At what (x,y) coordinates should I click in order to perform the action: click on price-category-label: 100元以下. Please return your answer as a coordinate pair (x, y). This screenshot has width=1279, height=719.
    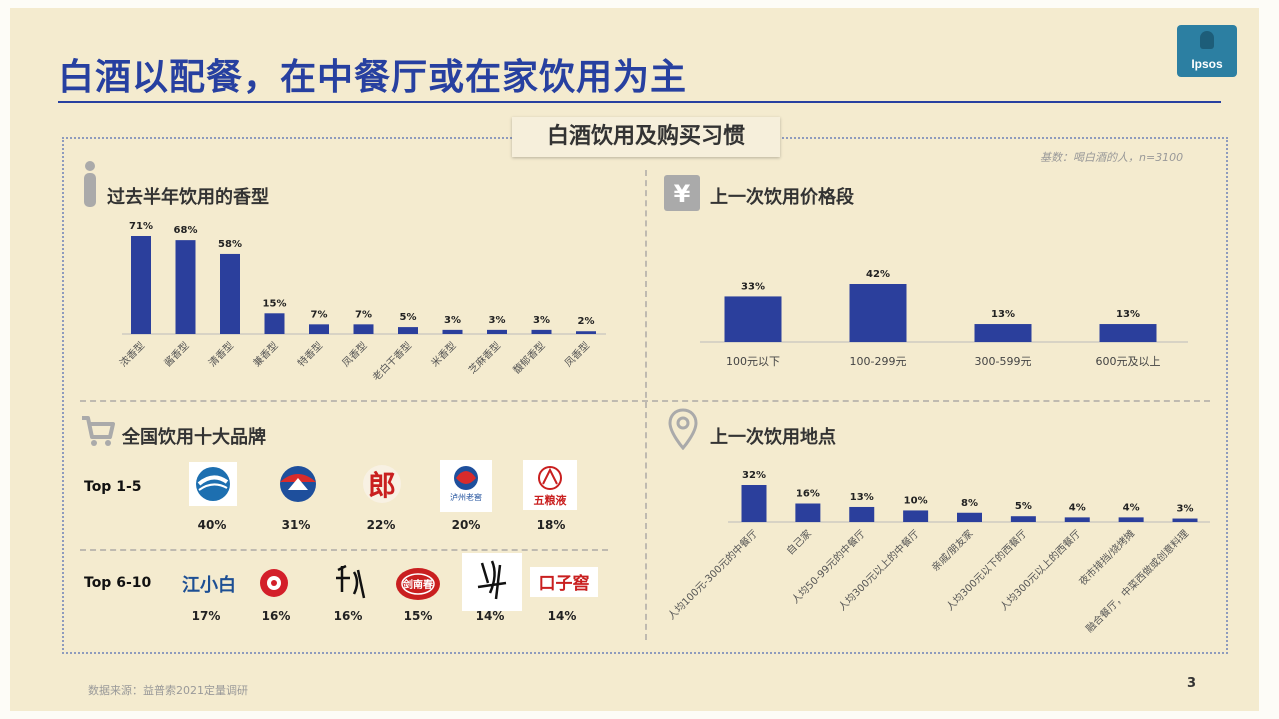
    Looking at the image, I should click on (753, 361).